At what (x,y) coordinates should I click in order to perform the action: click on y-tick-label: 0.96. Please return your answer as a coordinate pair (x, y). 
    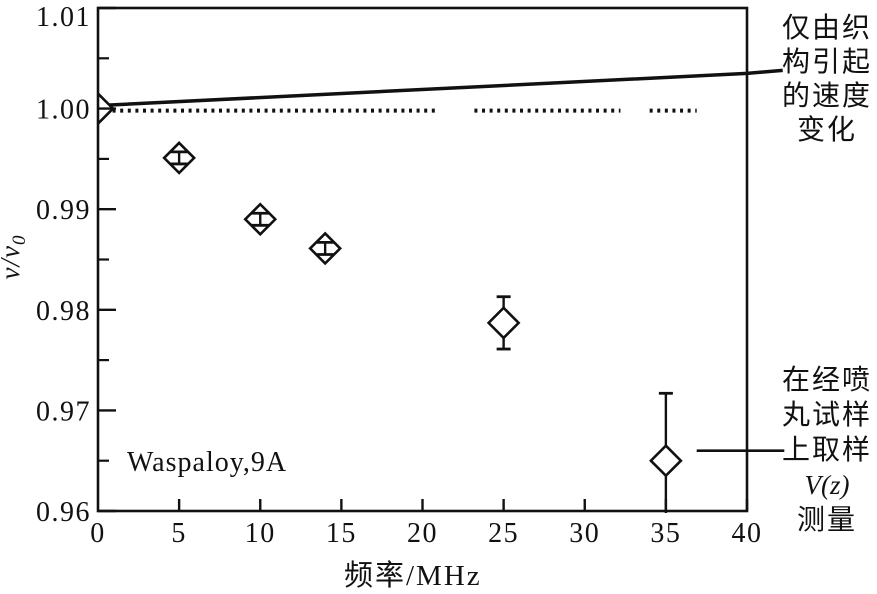
    Looking at the image, I should click on (63, 512).